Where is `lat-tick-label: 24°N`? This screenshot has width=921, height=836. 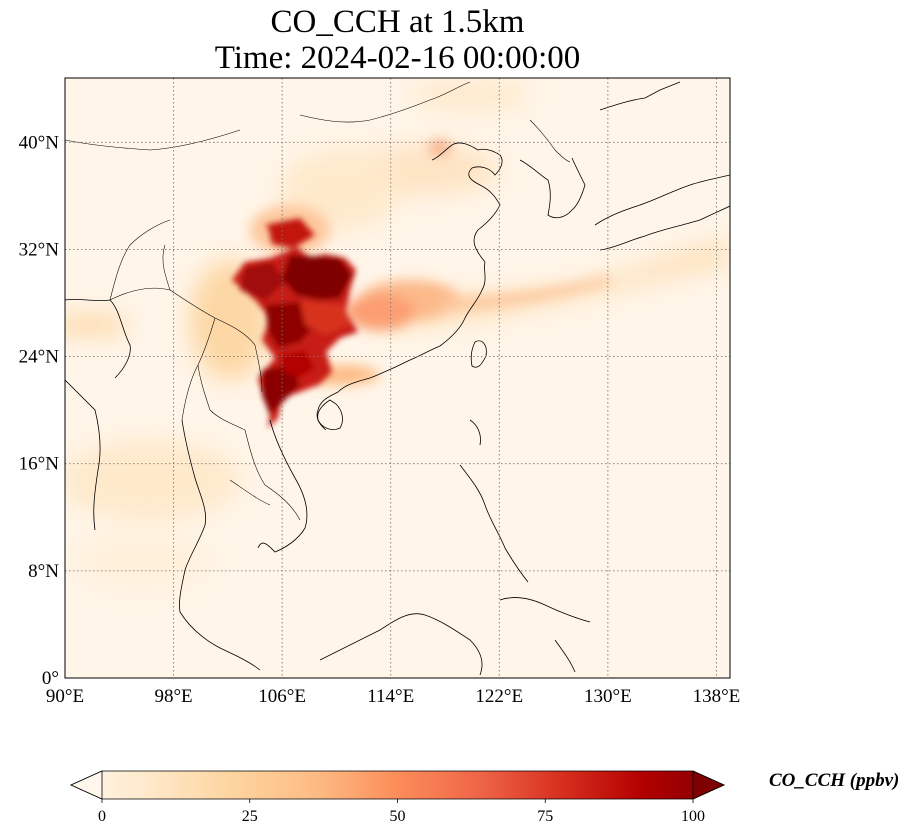
lat-tick-label: 24°N is located at coordinates (39, 357).